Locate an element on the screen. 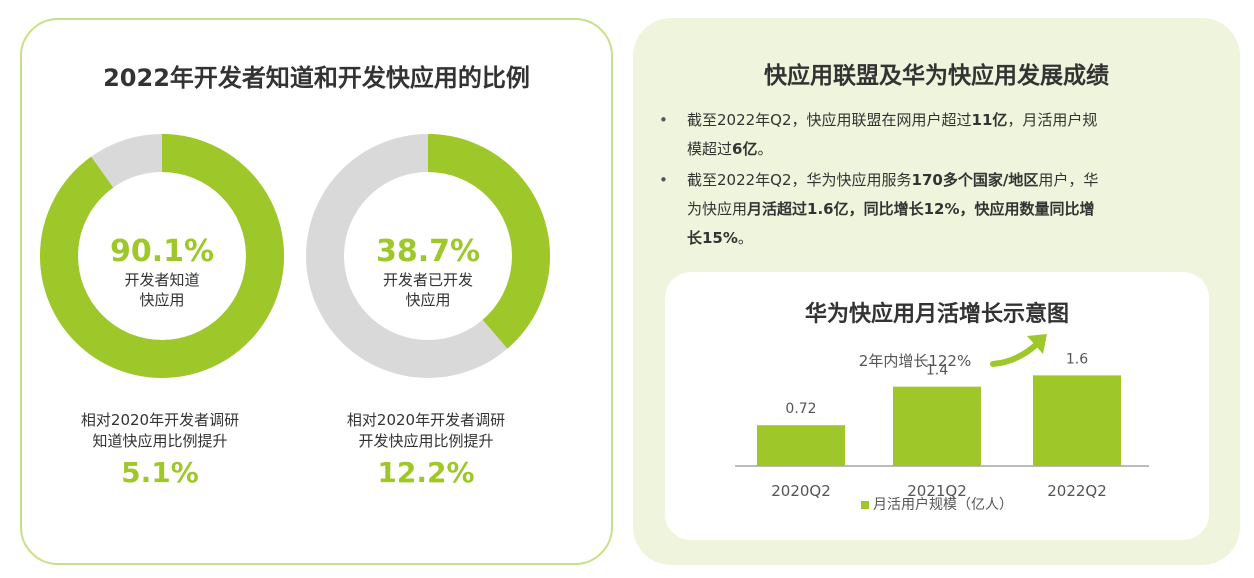 The width and height of the screenshot is (1254, 578). bar-data-label: 0.72 is located at coordinates (800, 409).